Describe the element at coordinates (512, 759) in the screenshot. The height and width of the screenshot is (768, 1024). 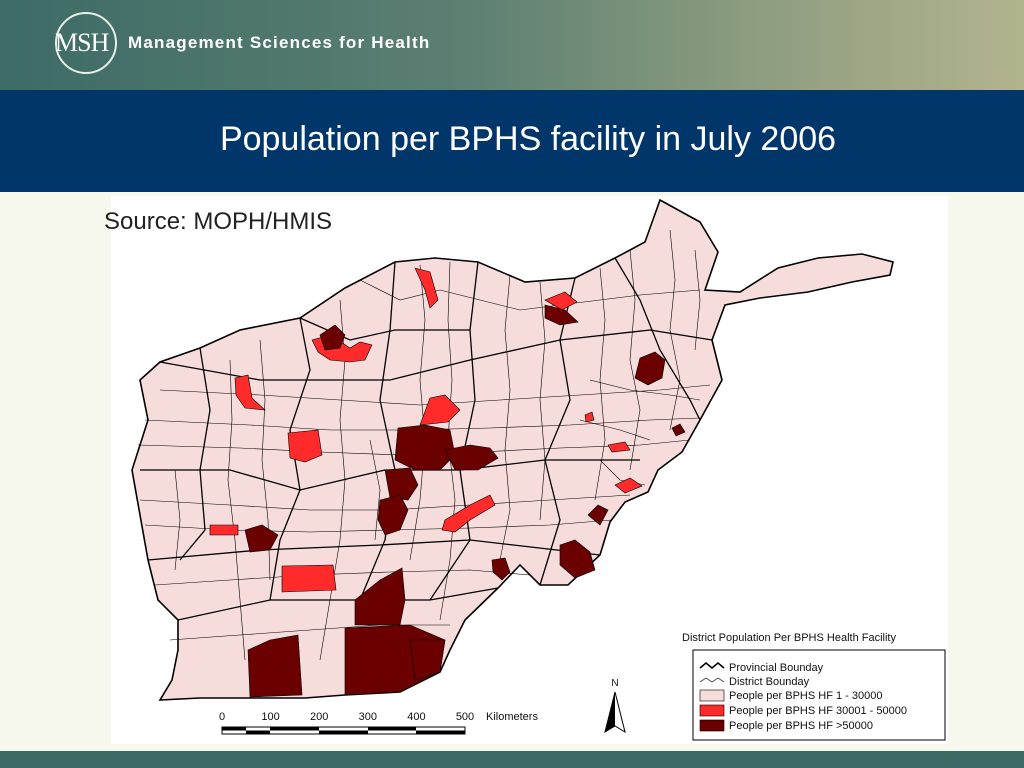
I see `footer-bar` at that location.